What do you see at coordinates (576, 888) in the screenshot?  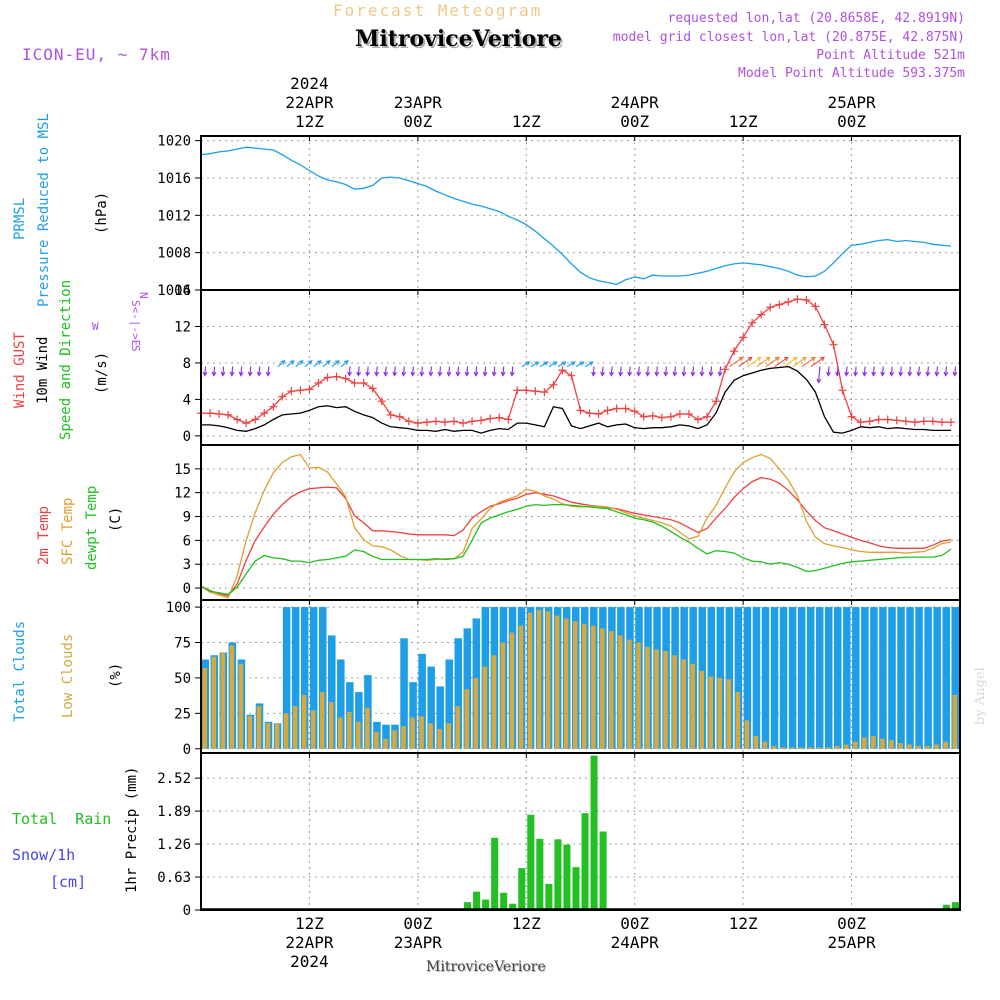 I see `rain-bar` at bounding box center [576, 888].